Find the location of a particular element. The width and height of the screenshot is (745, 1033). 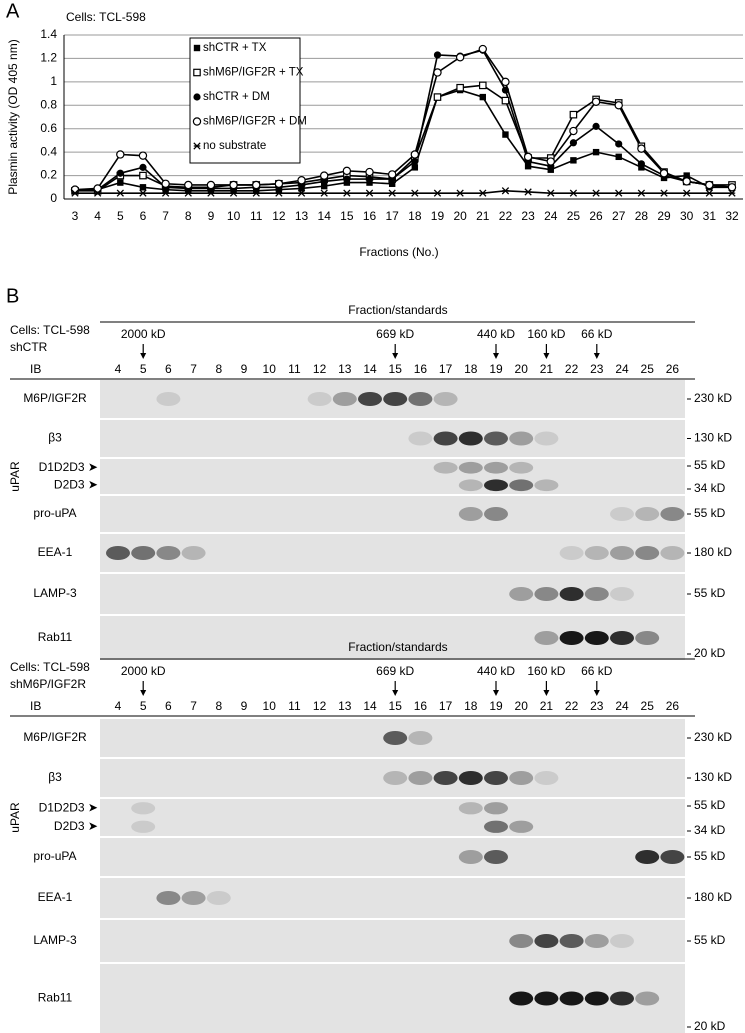

condition: shCTR is located at coordinates (29, 347).